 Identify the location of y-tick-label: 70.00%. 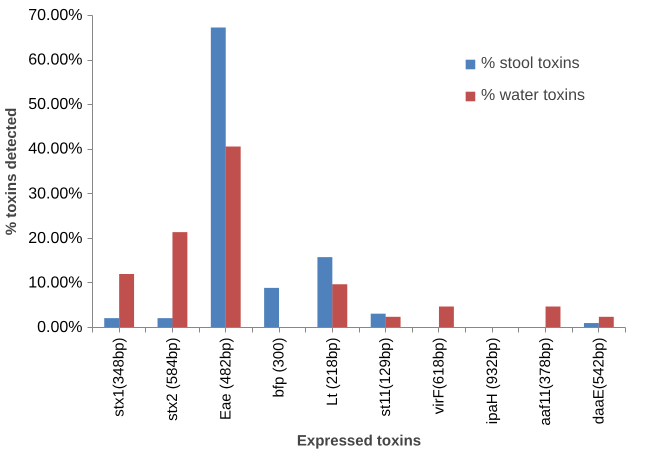
(55, 15).